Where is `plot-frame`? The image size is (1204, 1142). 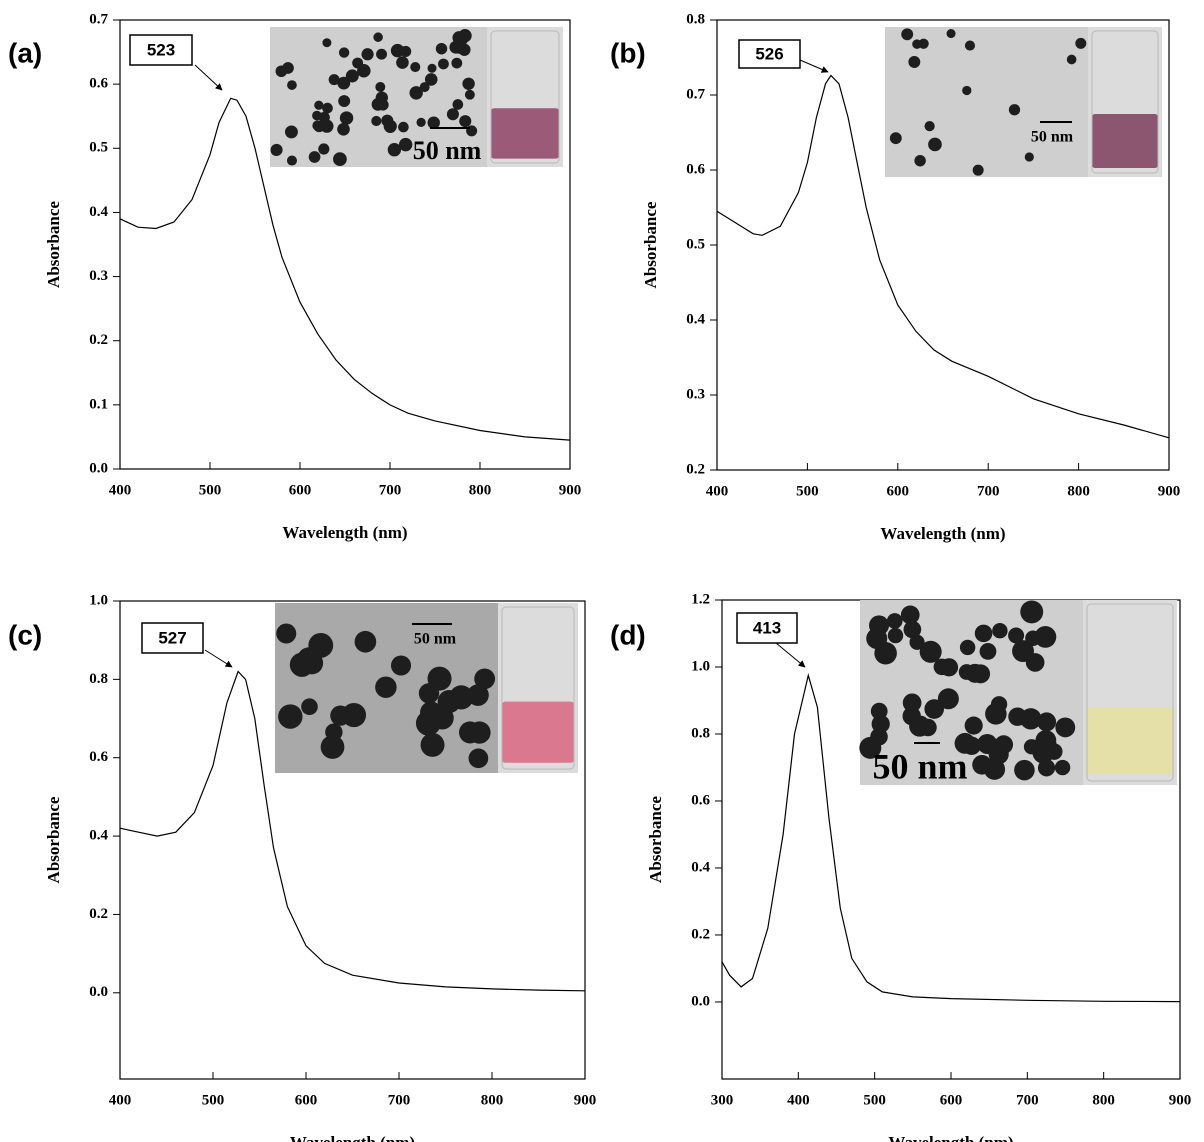
plot-frame is located at coordinates (345, 244).